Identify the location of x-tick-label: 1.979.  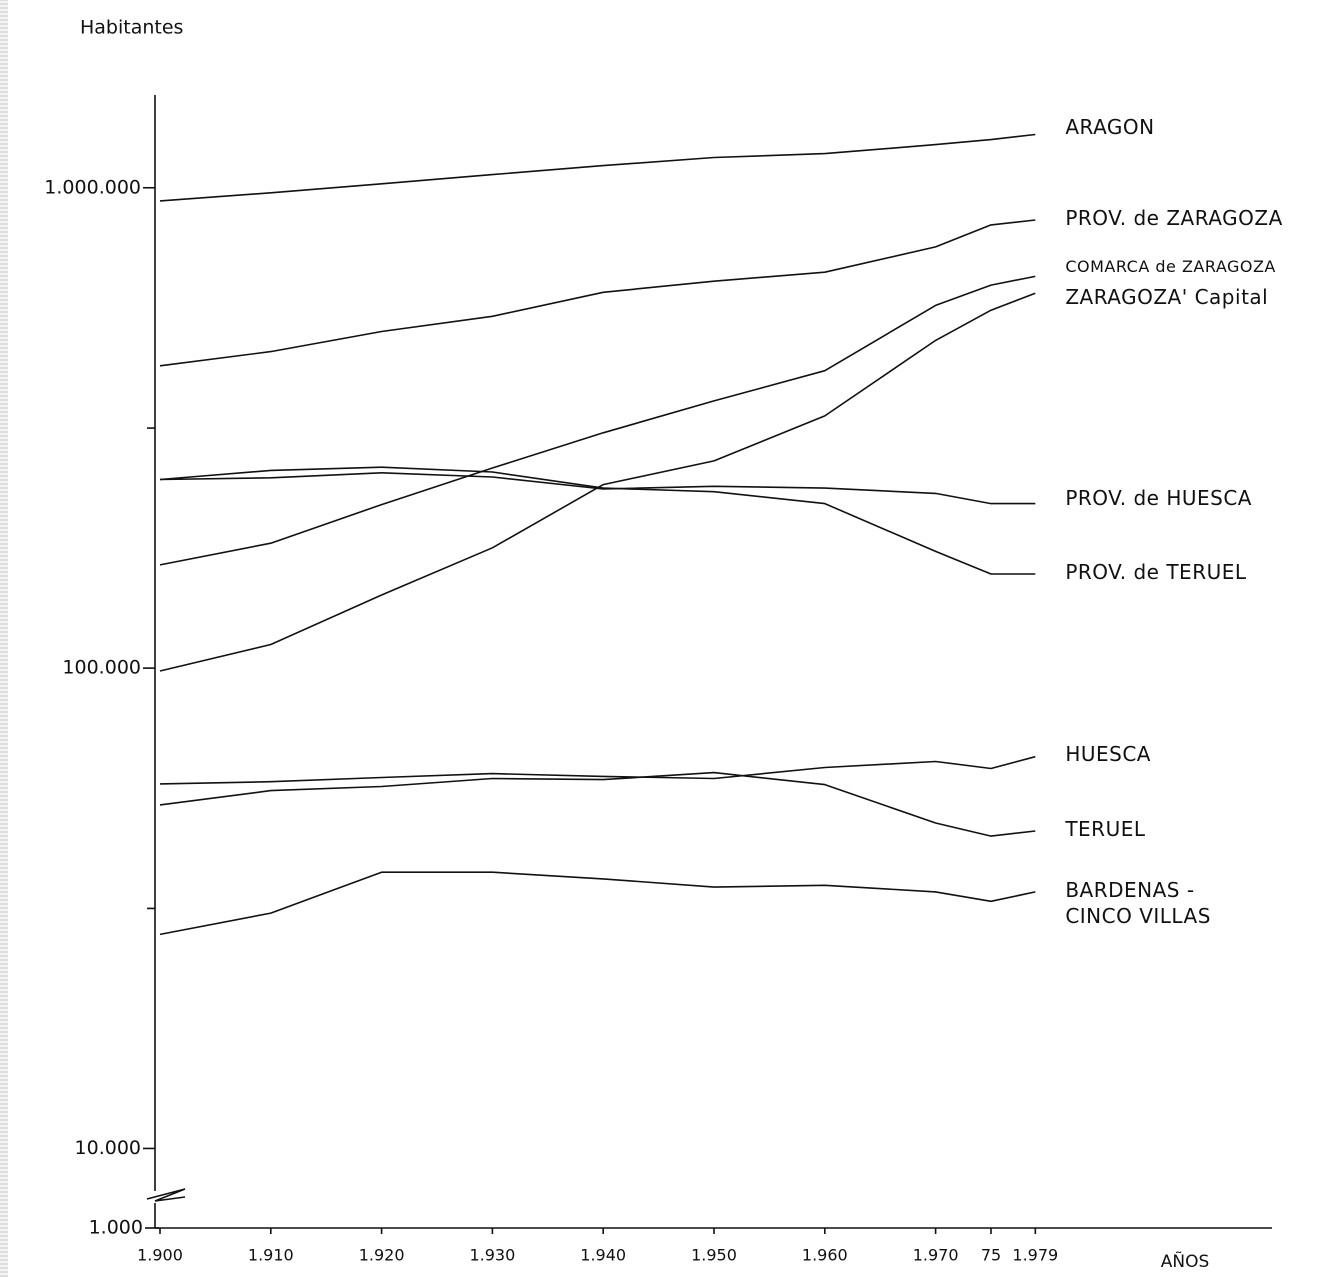
(1035, 1255).